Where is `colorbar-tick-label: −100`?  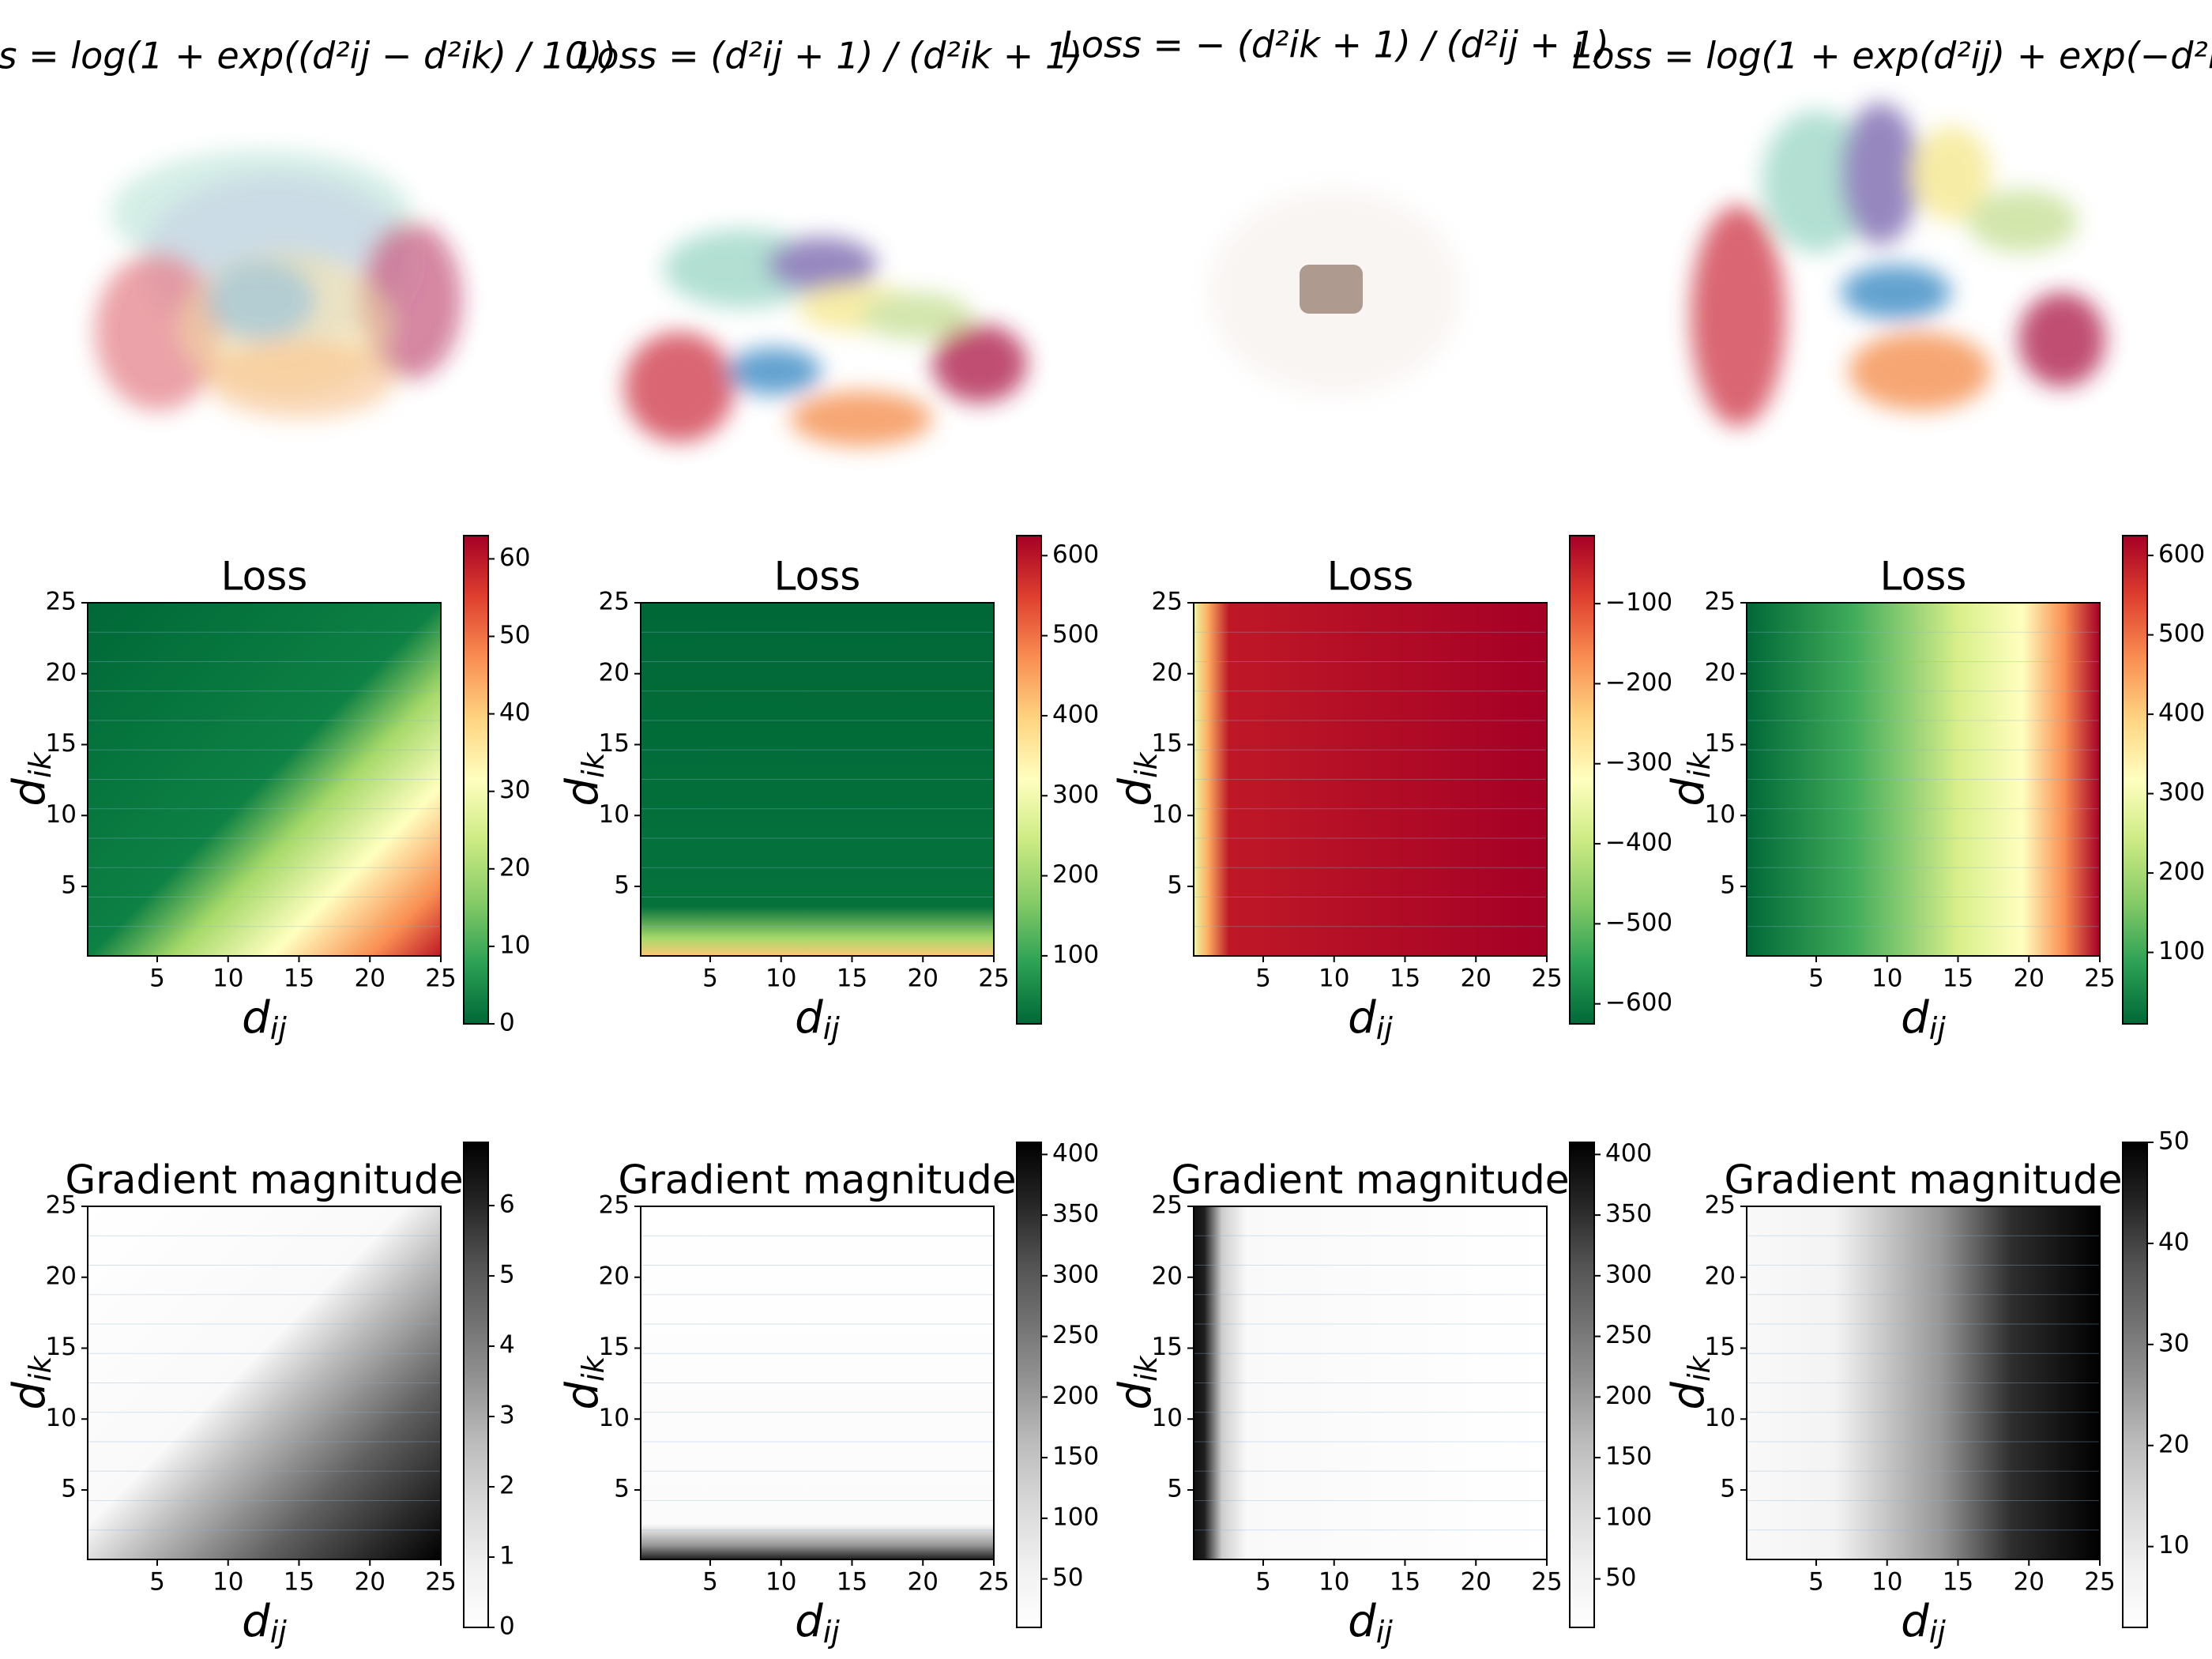 colorbar-tick-label: −100 is located at coordinates (1639, 603).